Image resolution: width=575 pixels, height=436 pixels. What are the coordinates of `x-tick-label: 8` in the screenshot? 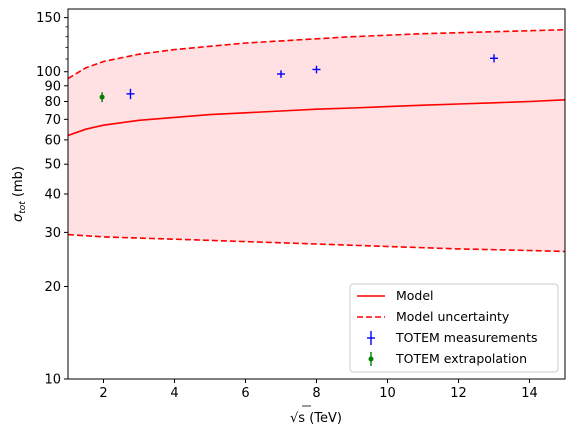 It's located at (316, 393).